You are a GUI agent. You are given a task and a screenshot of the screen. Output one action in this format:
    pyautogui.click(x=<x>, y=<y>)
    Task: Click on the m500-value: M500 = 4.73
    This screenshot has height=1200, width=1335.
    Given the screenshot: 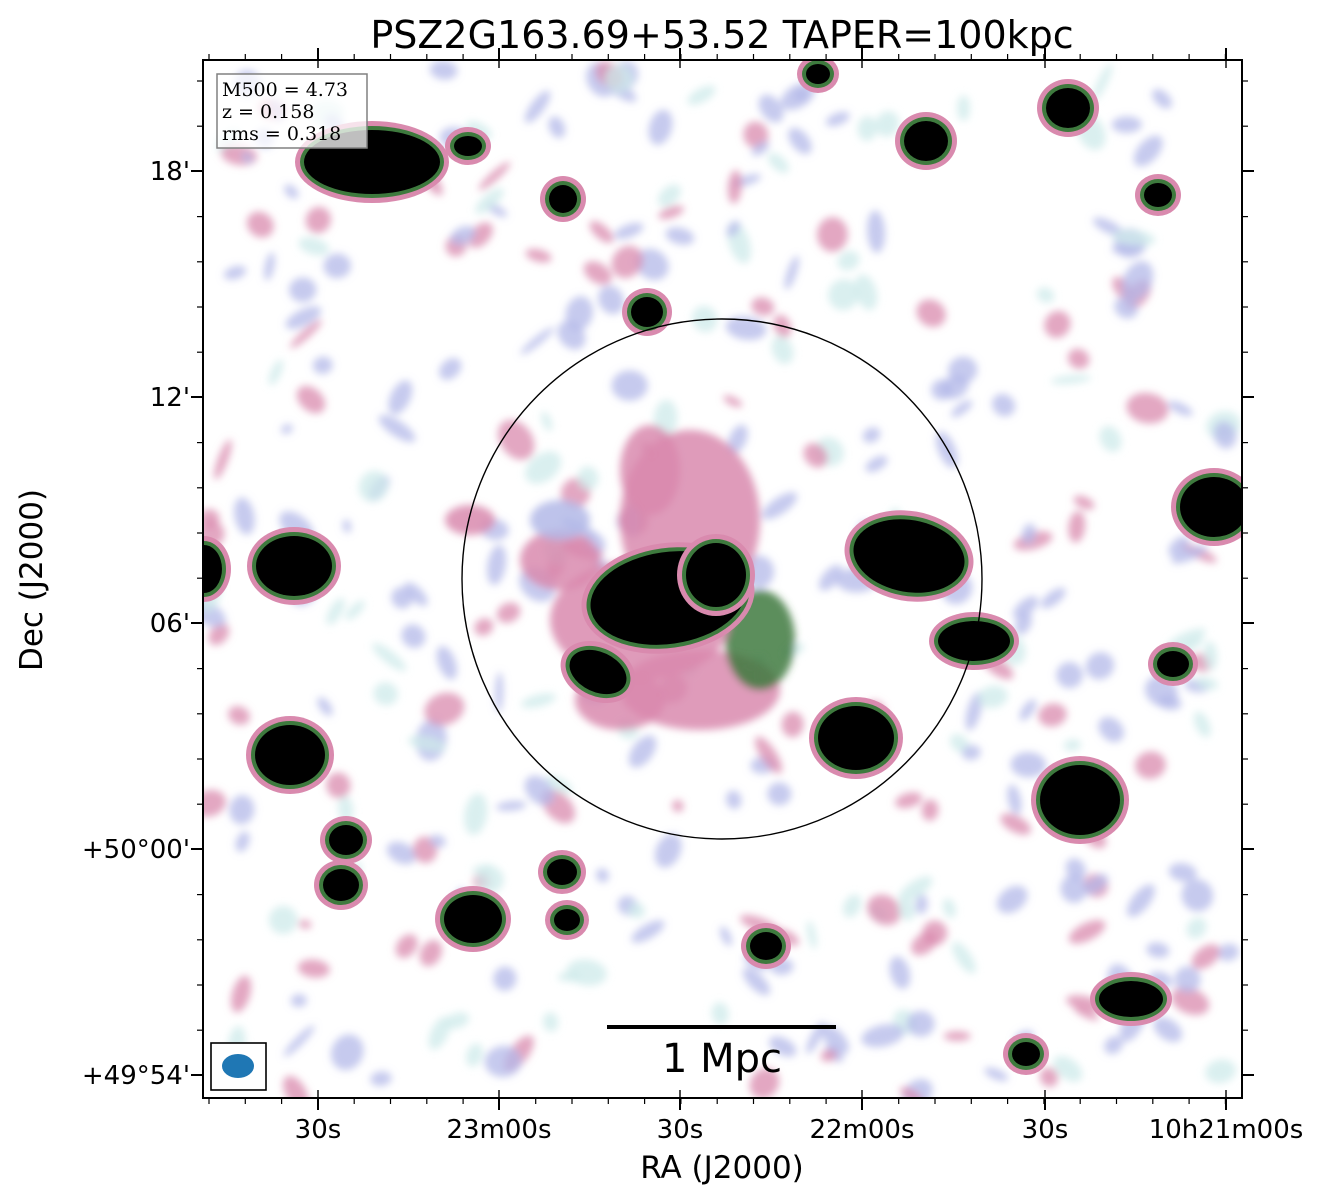 What is the action you would take?
    pyautogui.click(x=285, y=90)
    